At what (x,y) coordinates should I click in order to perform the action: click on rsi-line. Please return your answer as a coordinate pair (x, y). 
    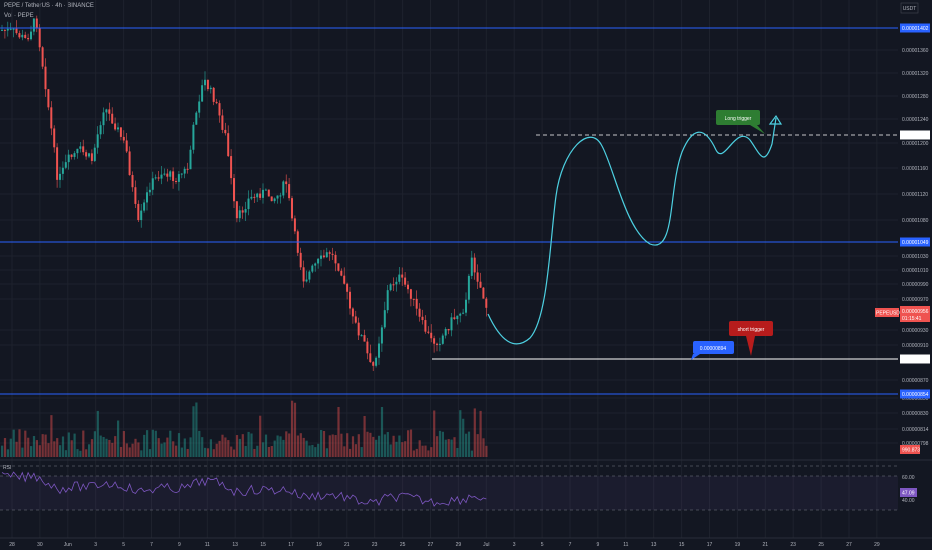
    Looking at the image, I should click on (244, 489).